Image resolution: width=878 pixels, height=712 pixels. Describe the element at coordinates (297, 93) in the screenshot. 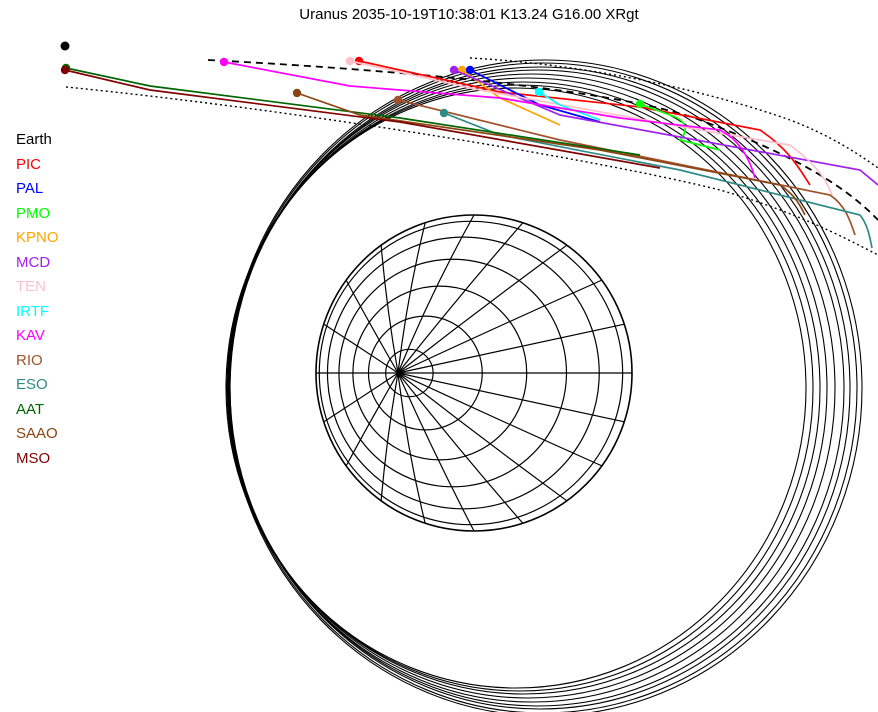

I see `start-marker-saao` at that location.